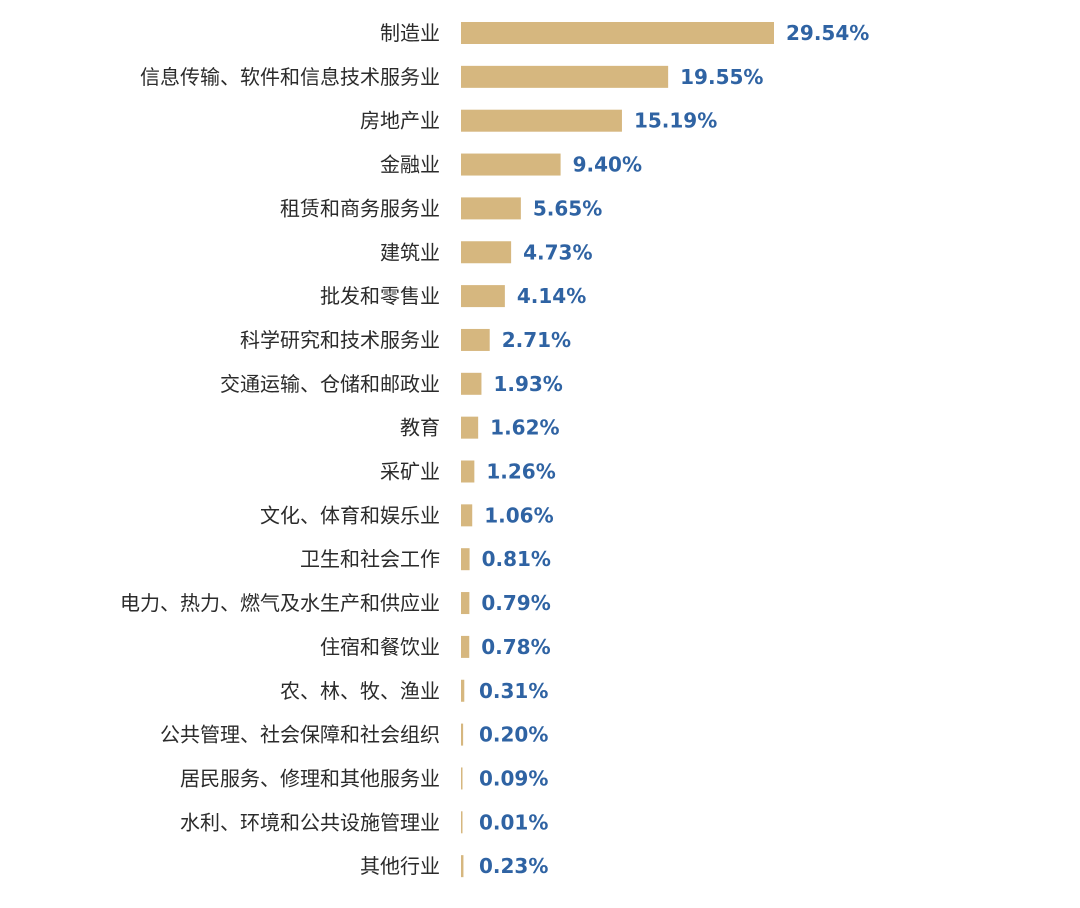 This screenshot has width=1080, height=908. What do you see at coordinates (524, 428) in the screenshot?
I see `value-label: 1.62%` at bounding box center [524, 428].